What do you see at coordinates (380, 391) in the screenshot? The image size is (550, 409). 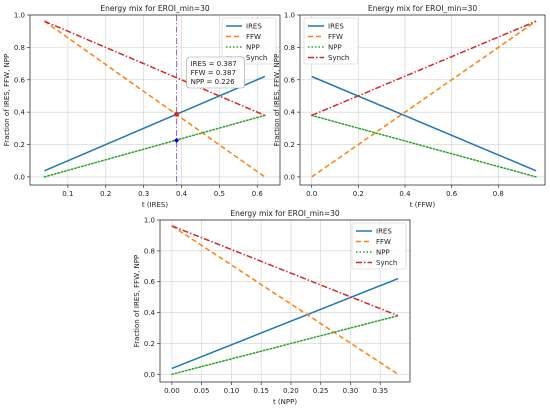 I see `x-tick-label: 0.35` at bounding box center [380, 391].